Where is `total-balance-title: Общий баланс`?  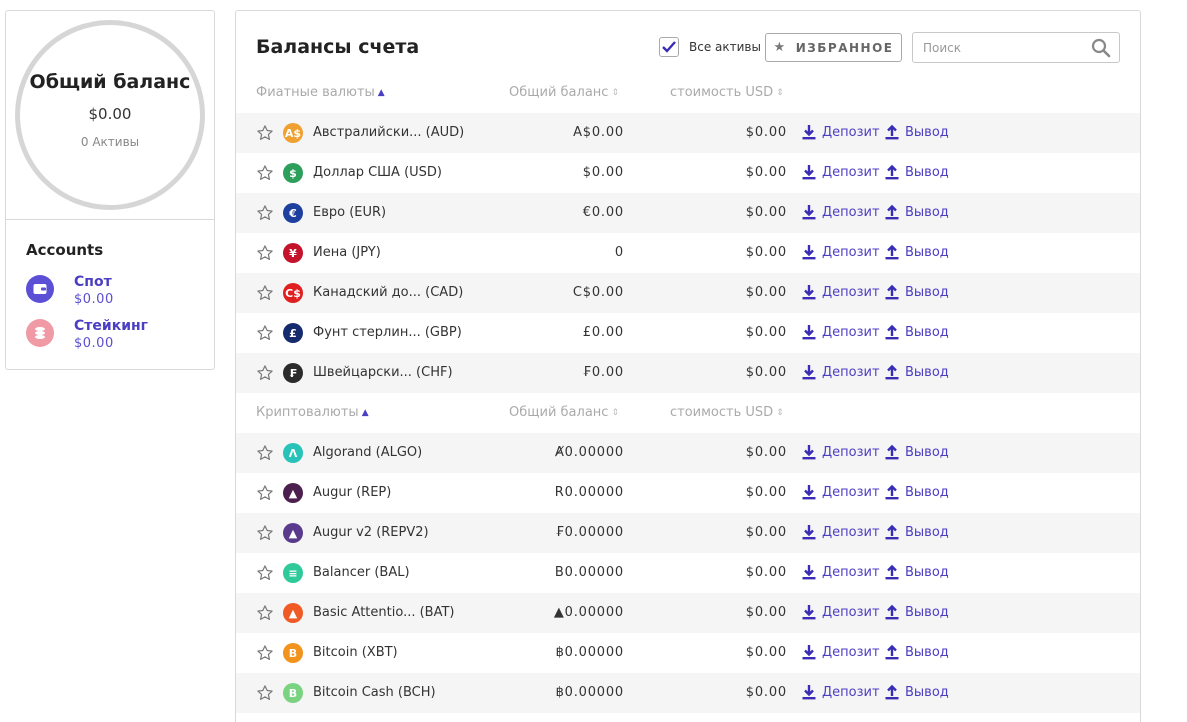
total-balance-title: Общий баланс is located at coordinates (110, 82).